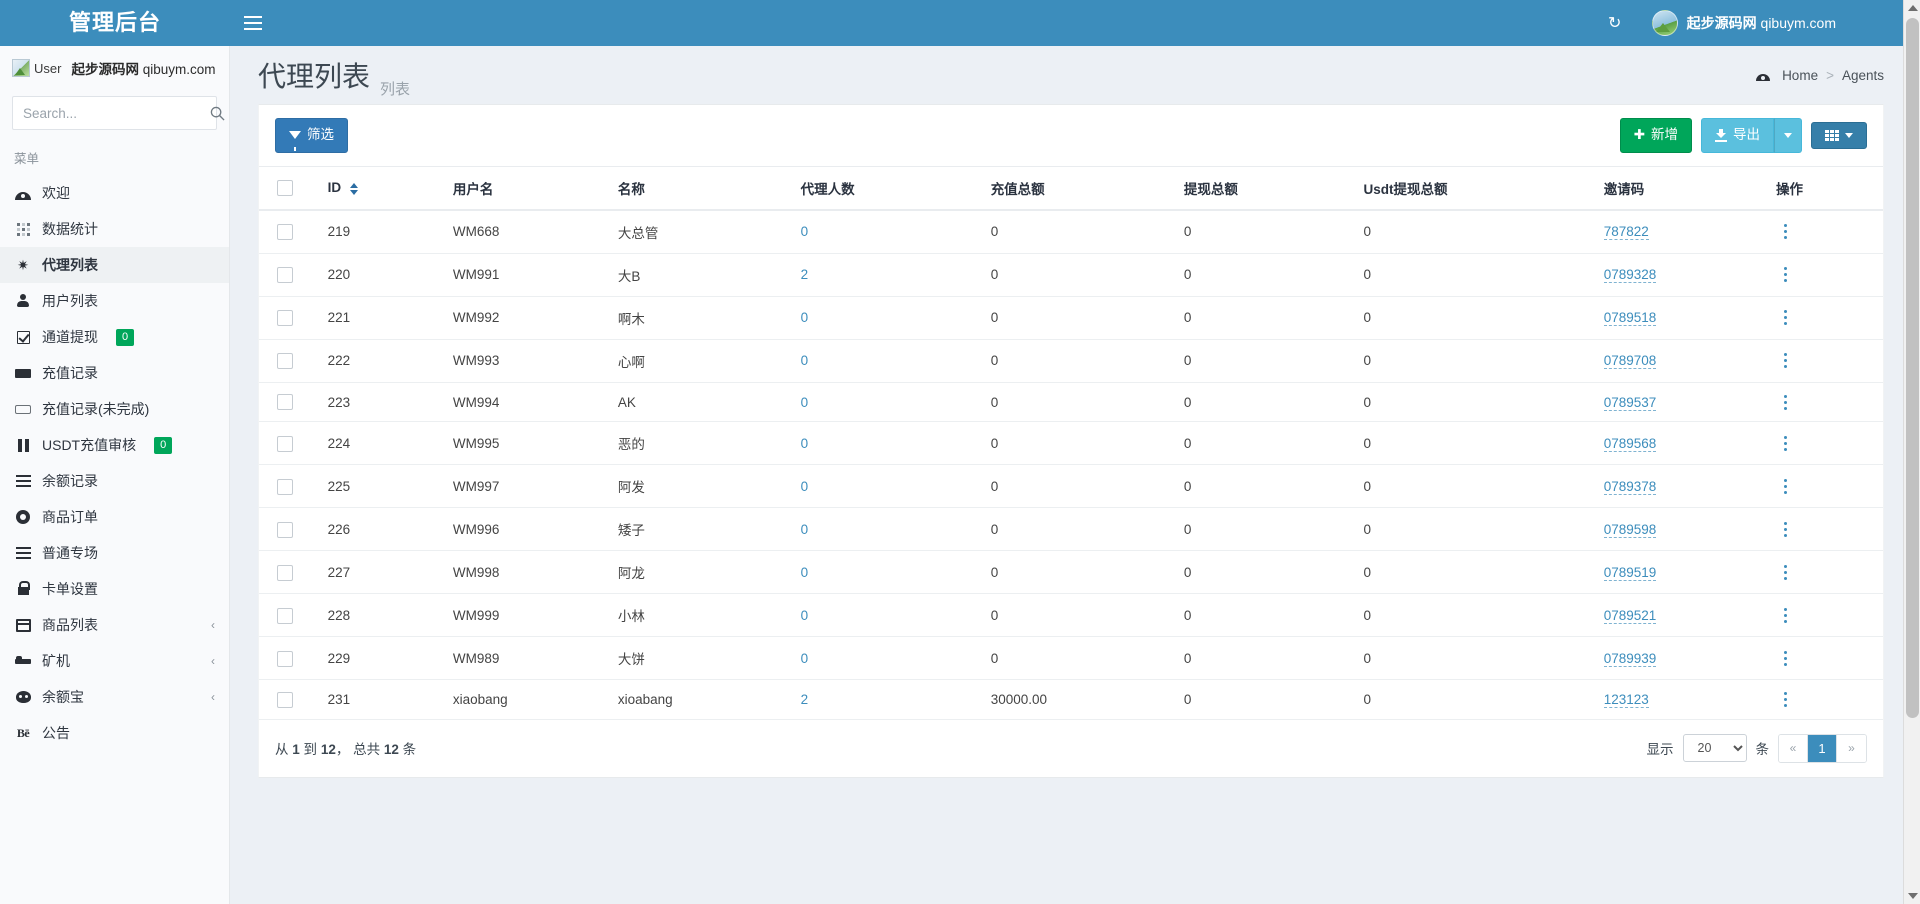  Describe the element at coordinates (114, 661) in the screenshot. I see `sidebar-item-14: 矿机 ‹` at that location.